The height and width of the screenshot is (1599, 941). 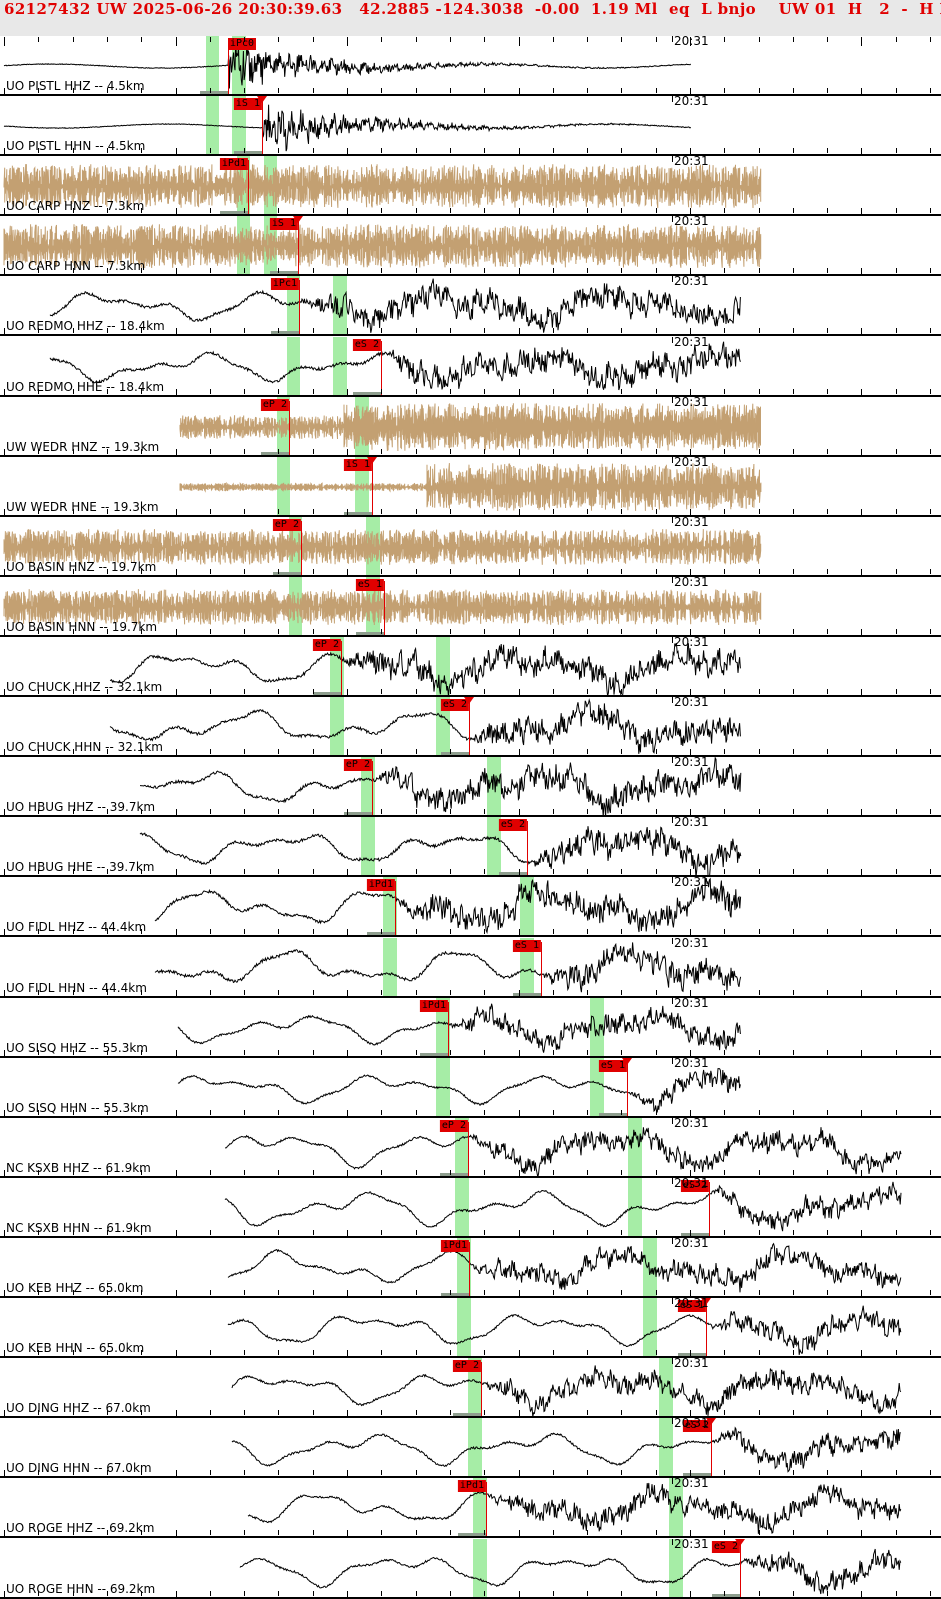 I want to click on trace-row: eS 2 UO REDMO HHE -- 18.4km 20:31, so click(x=470, y=366).